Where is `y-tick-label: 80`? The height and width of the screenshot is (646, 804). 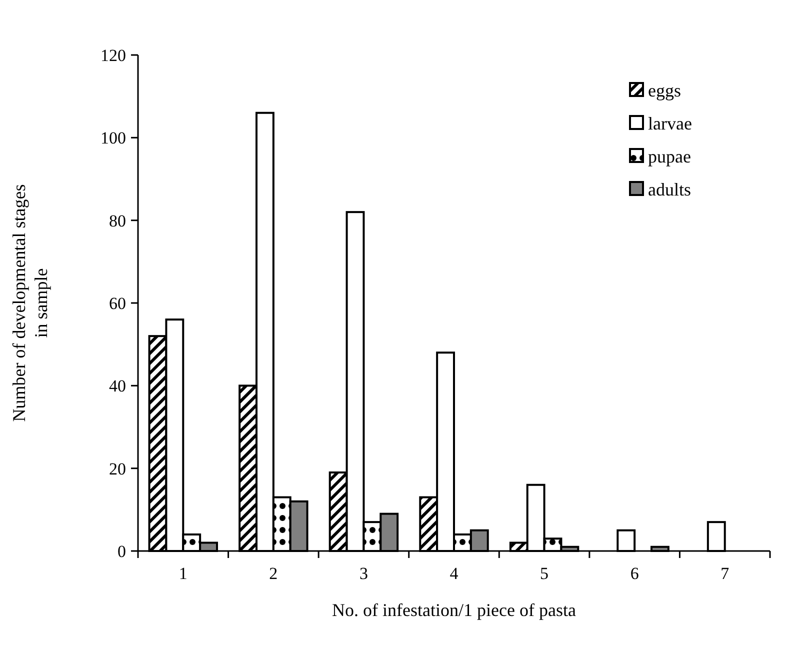
y-tick-label: 80 is located at coordinates (117, 220).